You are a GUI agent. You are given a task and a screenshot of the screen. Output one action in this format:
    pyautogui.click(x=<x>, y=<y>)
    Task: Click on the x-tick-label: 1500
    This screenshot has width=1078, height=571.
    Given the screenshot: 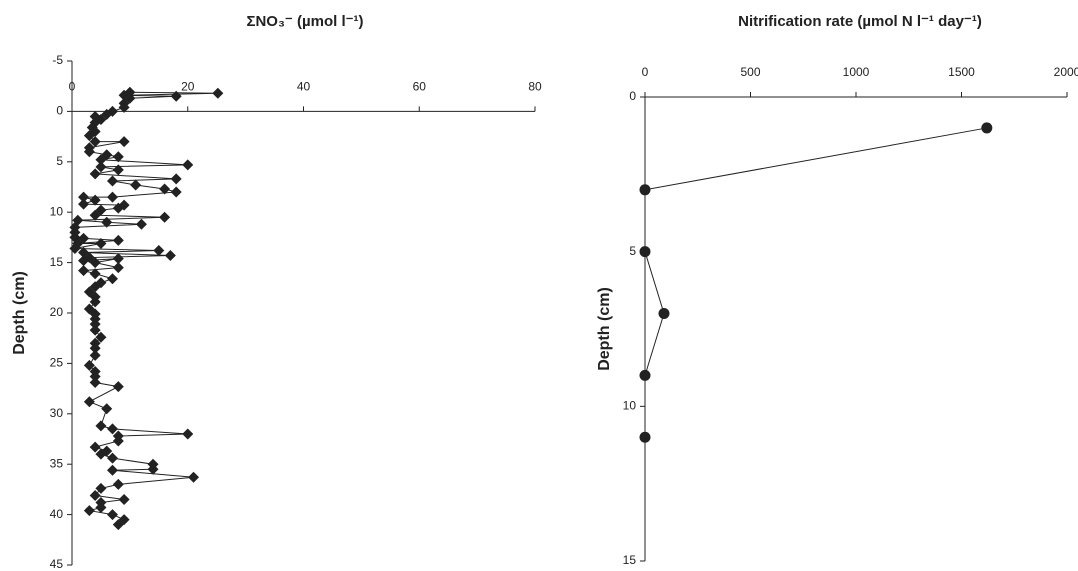 What is the action you would take?
    pyautogui.click(x=961, y=72)
    